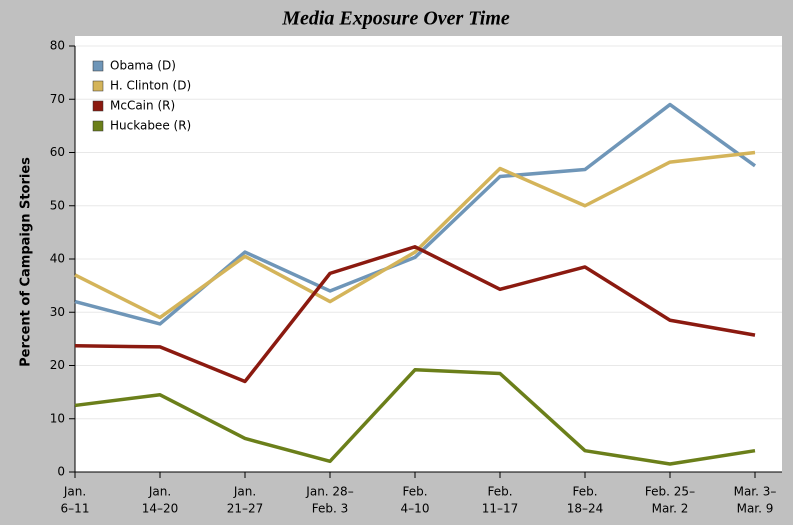 The height and width of the screenshot is (525, 793). I want to click on y-tick-label: 0, so click(61, 472).